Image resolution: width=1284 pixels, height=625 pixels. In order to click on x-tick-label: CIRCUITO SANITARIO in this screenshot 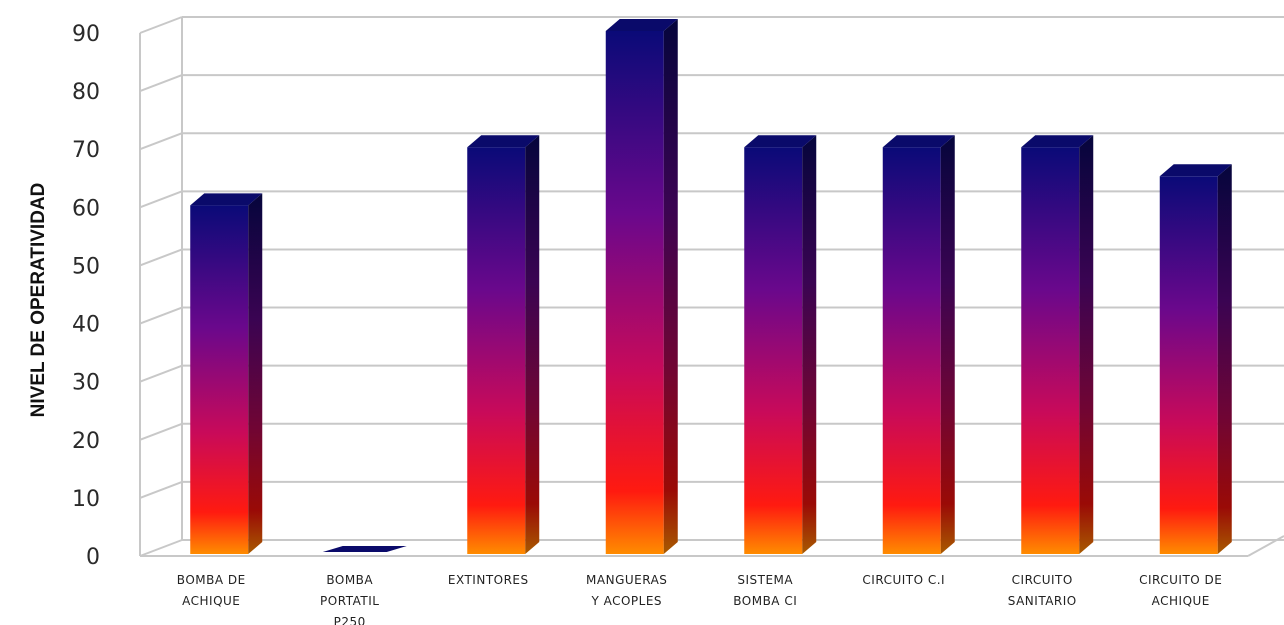, I will do `click(1042, 590)`.